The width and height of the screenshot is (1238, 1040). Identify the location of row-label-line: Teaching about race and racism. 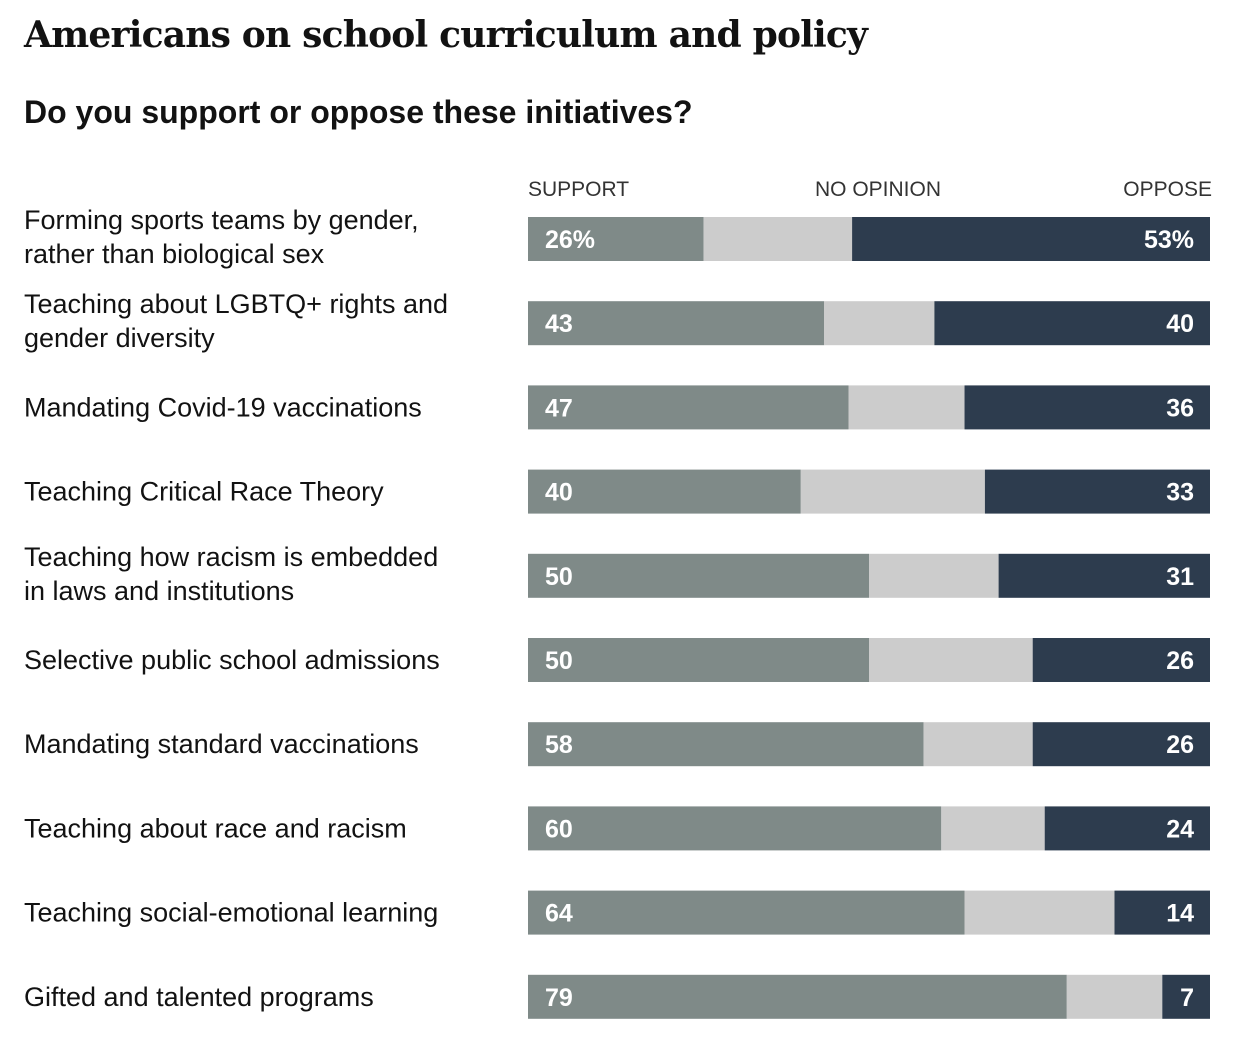
(215, 828).